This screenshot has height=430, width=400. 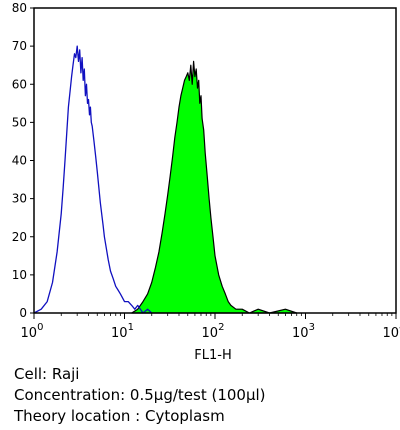 What do you see at coordinates (19, 8) in the screenshot?
I see `y-tick-label: 80` at bounding box center [19, 8].